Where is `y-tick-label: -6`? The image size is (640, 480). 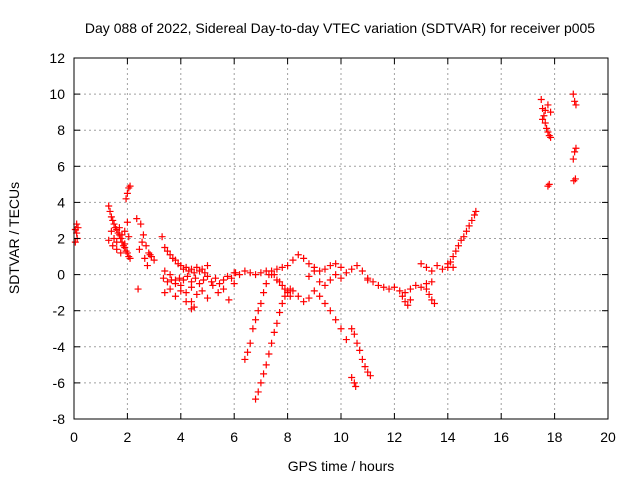
y-tick-label: -6 is located at coordinates (59, 383).